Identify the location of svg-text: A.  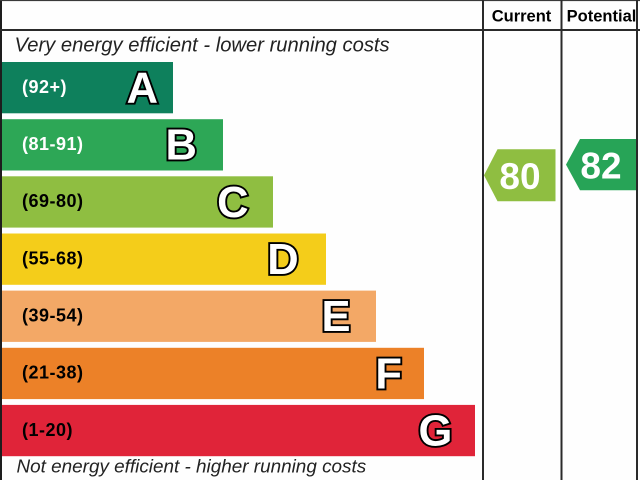
(142, 89).